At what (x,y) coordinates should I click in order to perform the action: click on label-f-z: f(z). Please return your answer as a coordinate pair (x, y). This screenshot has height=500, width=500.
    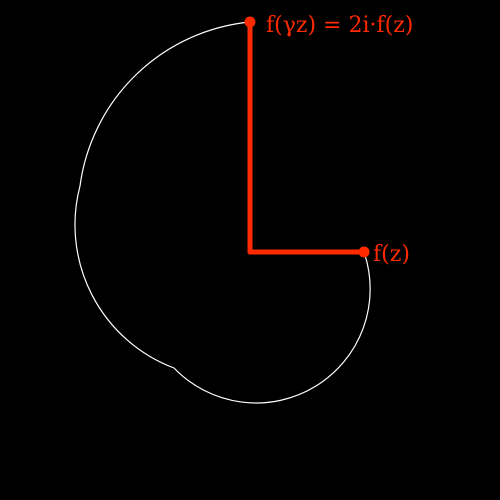
    Looking at the image, I should click on (391, 254).